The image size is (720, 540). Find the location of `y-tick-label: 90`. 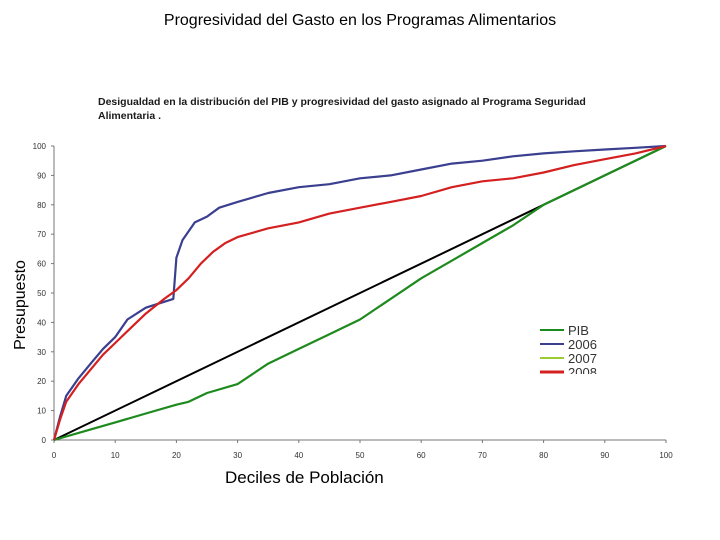

y-tick-label: 90 is located at coordinates (41, 175).